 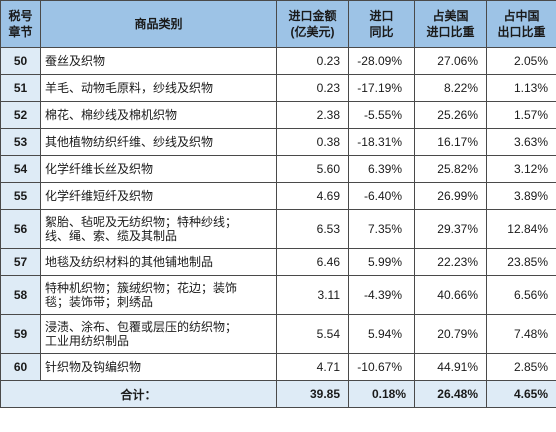 I want to click on table-row: 54 化学纤维长丝及织物 5.60 6.39% 25.82% 3.12%, so click(x=278, y=169).